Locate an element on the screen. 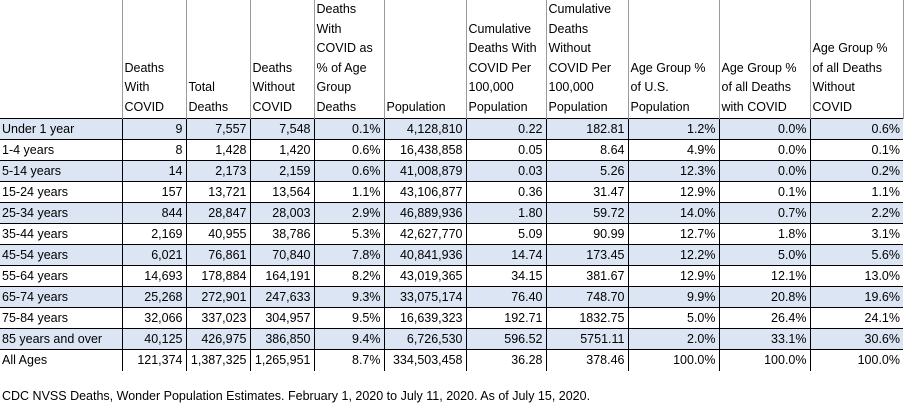 Image resolution: width=915 pixels, height=417 pixels. table-cell: 157 is located at coordinates (154, 192).